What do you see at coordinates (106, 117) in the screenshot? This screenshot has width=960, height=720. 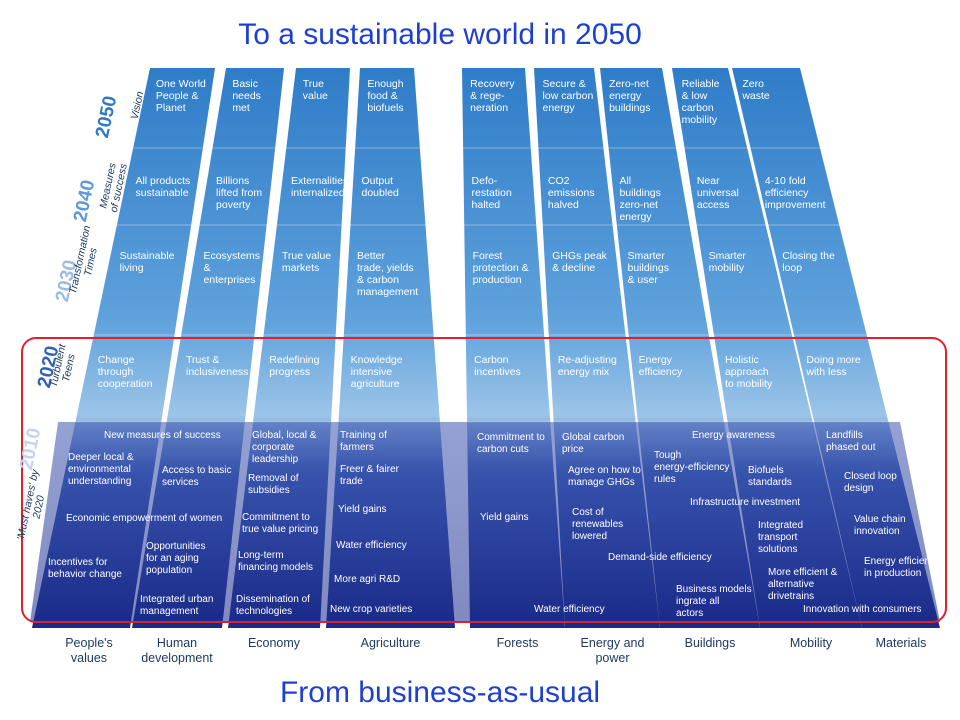 I see `year-label: 2050` at bounding box center [106, 117].